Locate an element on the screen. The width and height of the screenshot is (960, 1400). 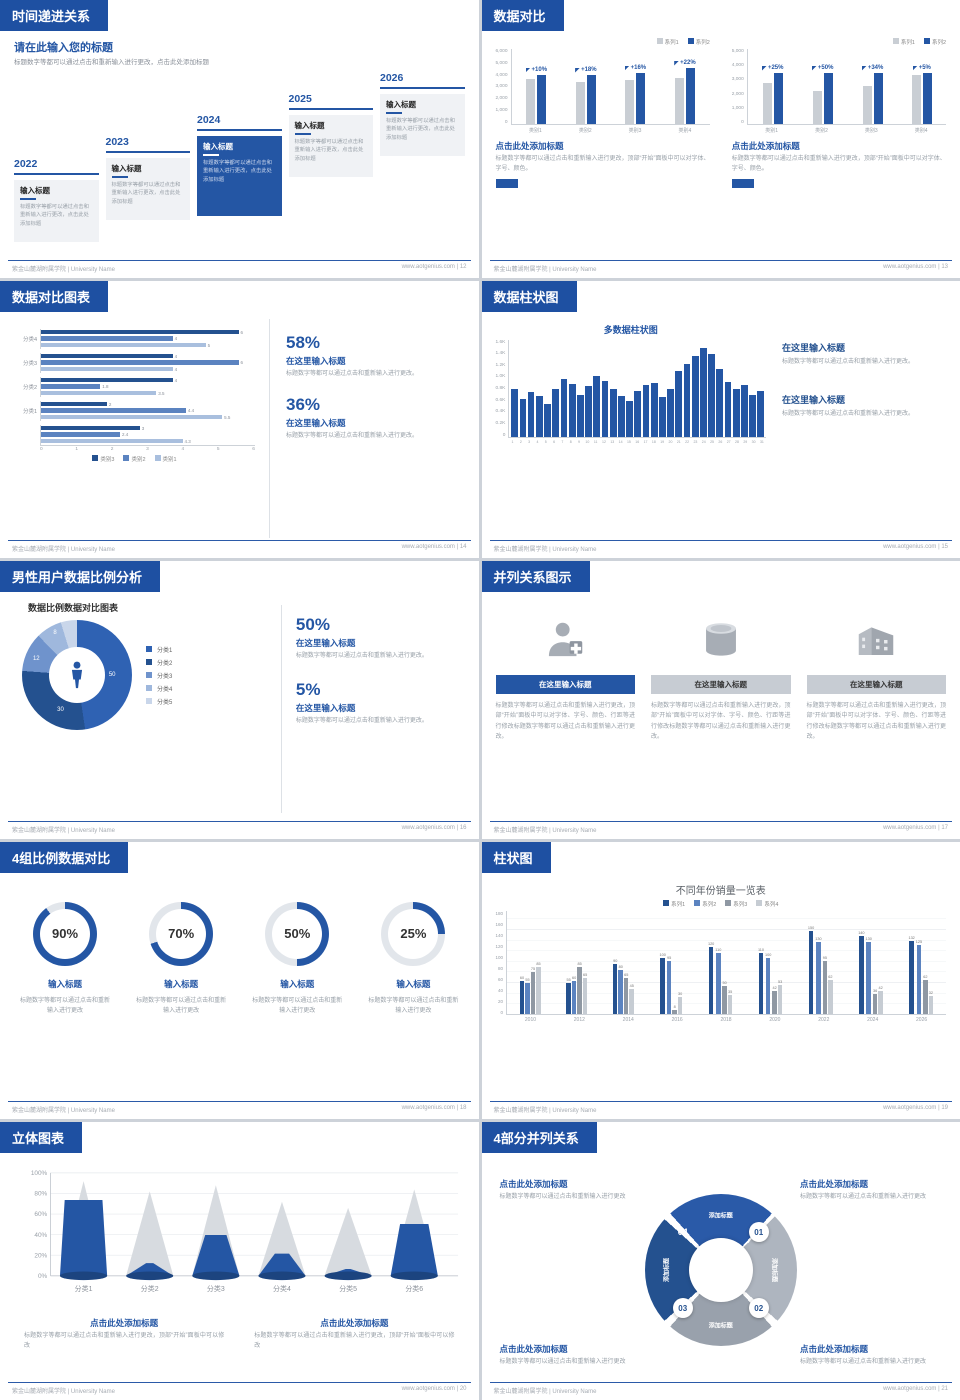
timeline-item-2024: 2024 输入标题 标题数字等都可以通过点击和重新输入进行更改，点击此处添加标题 is located at coordinates (239, 178).